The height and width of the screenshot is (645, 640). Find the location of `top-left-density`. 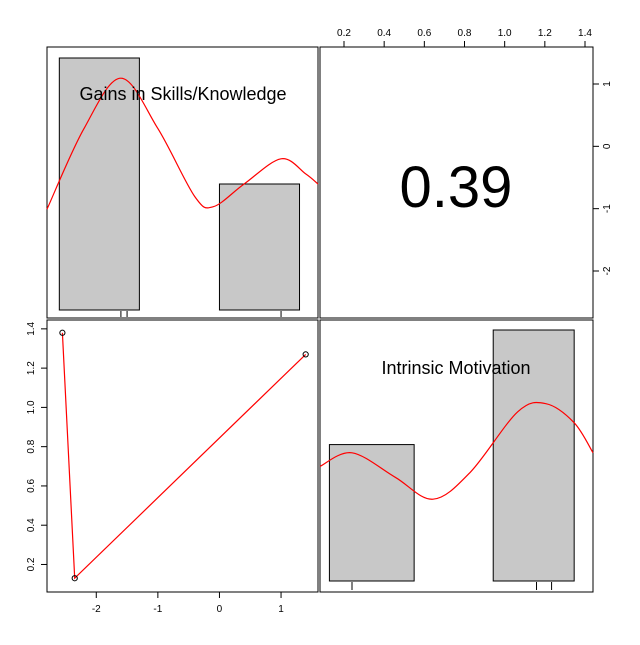

top-left-density is located at coordinates (182, 143).